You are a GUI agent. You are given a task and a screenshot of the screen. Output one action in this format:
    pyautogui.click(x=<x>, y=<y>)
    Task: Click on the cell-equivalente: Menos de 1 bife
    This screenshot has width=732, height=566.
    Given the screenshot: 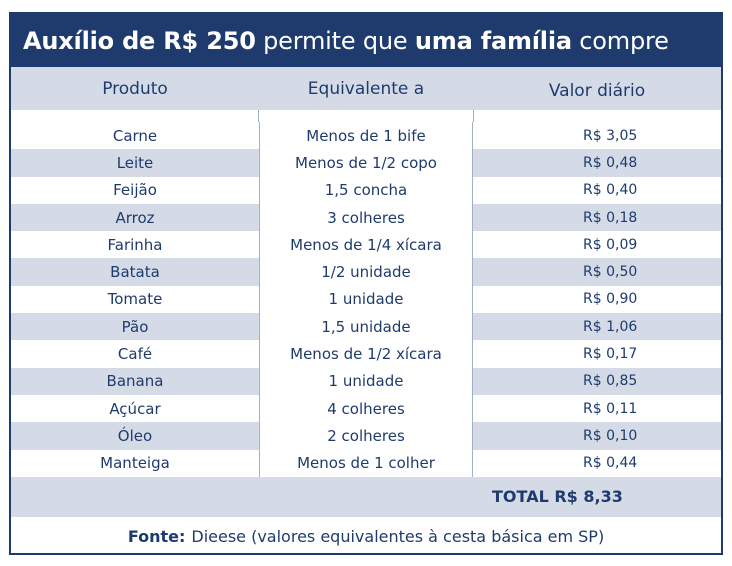 What is the action you would take?
    pyautogui.click(x=366, y=136)
    